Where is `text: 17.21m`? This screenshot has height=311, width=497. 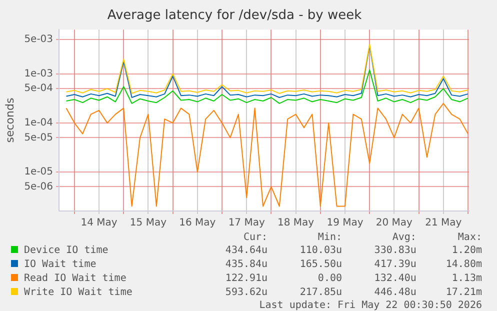 text: 17.21m is located at coordinates (463, 293).